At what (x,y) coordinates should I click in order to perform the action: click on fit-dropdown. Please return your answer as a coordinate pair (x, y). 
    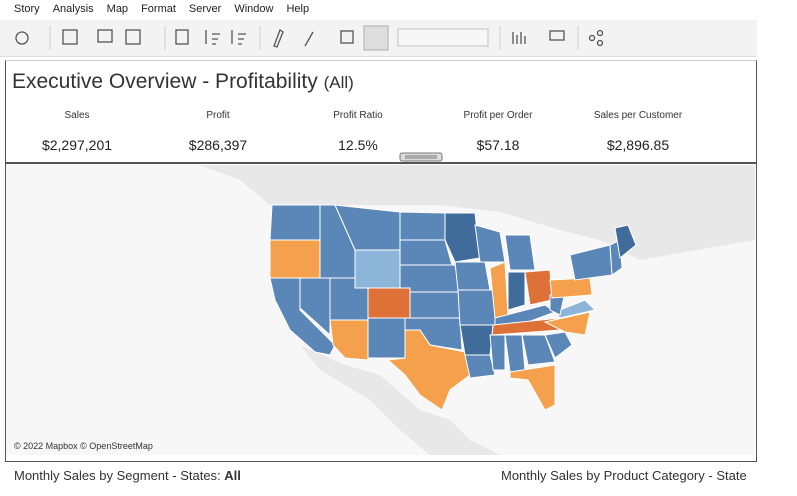
    Looking at the image, I should click on (443, 37).